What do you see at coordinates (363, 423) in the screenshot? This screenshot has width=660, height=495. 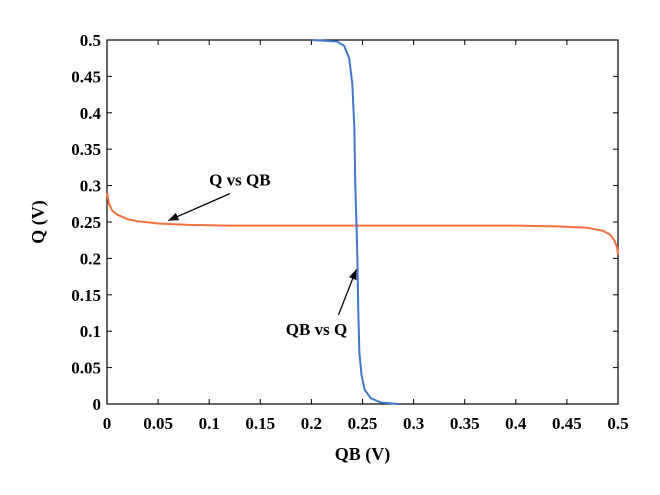 I see `x-tick-label: 0.25` at bounding box center [363, 423].